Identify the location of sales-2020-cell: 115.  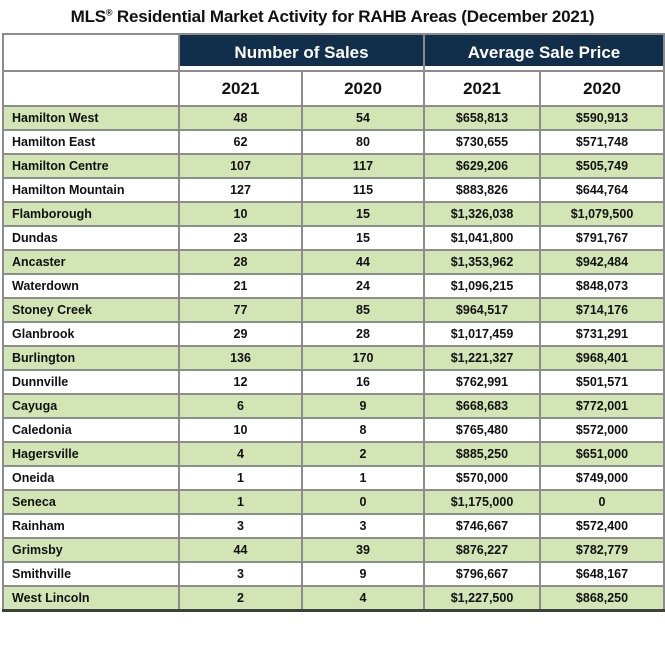
(363, 190).